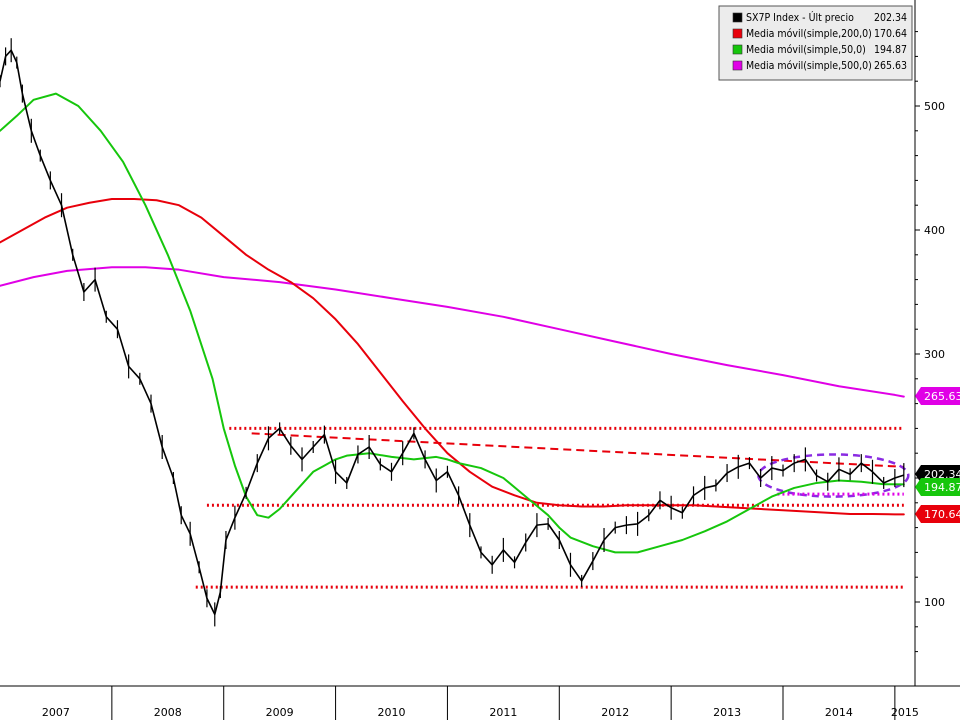  What do you see at coordinates (934, 106) in the screenshot?
I see `y-tick-label: 500` at bounding box center [934, 106].